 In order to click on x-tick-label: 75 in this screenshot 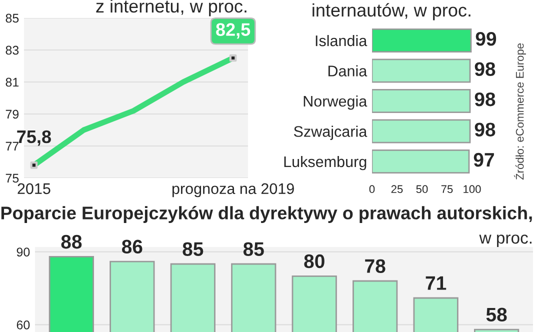, I will do `click(447, 189)`.